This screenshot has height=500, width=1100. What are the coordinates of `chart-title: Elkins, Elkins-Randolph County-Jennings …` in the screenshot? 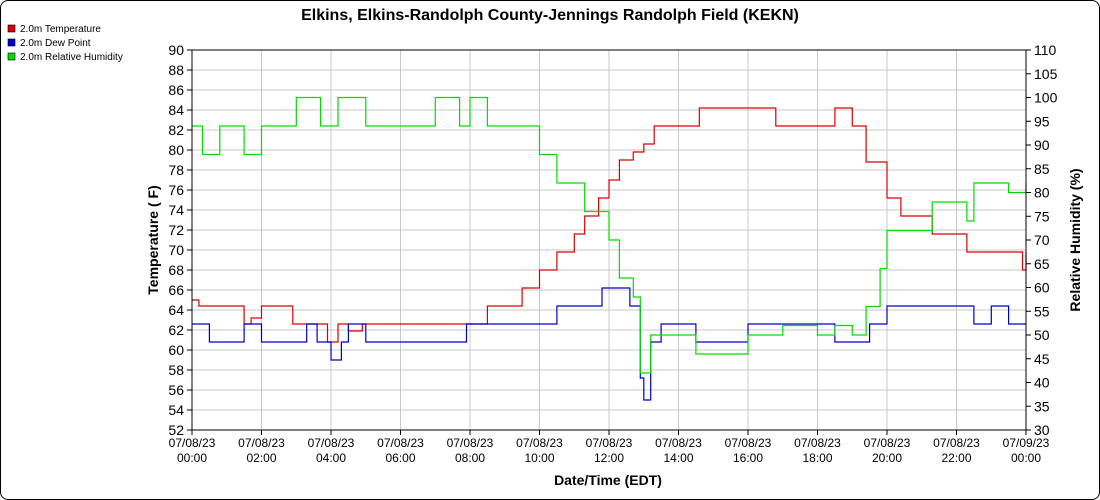 It's located at (550, 15).